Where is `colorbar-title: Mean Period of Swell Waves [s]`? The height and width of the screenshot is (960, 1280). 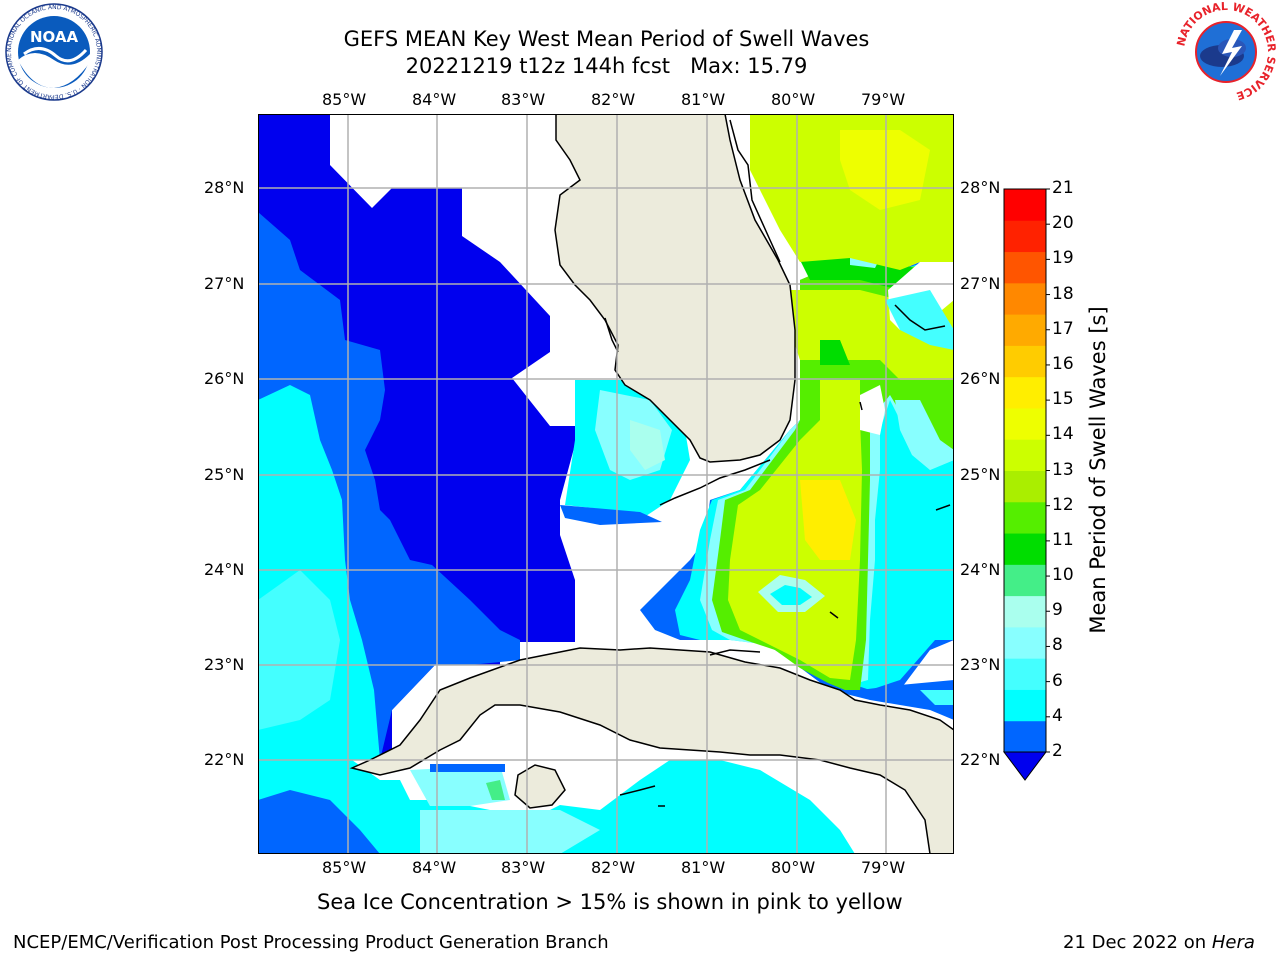
colorbar-title: Mean Period of Swell Waves [s] is located at coordinates (1098, 470).